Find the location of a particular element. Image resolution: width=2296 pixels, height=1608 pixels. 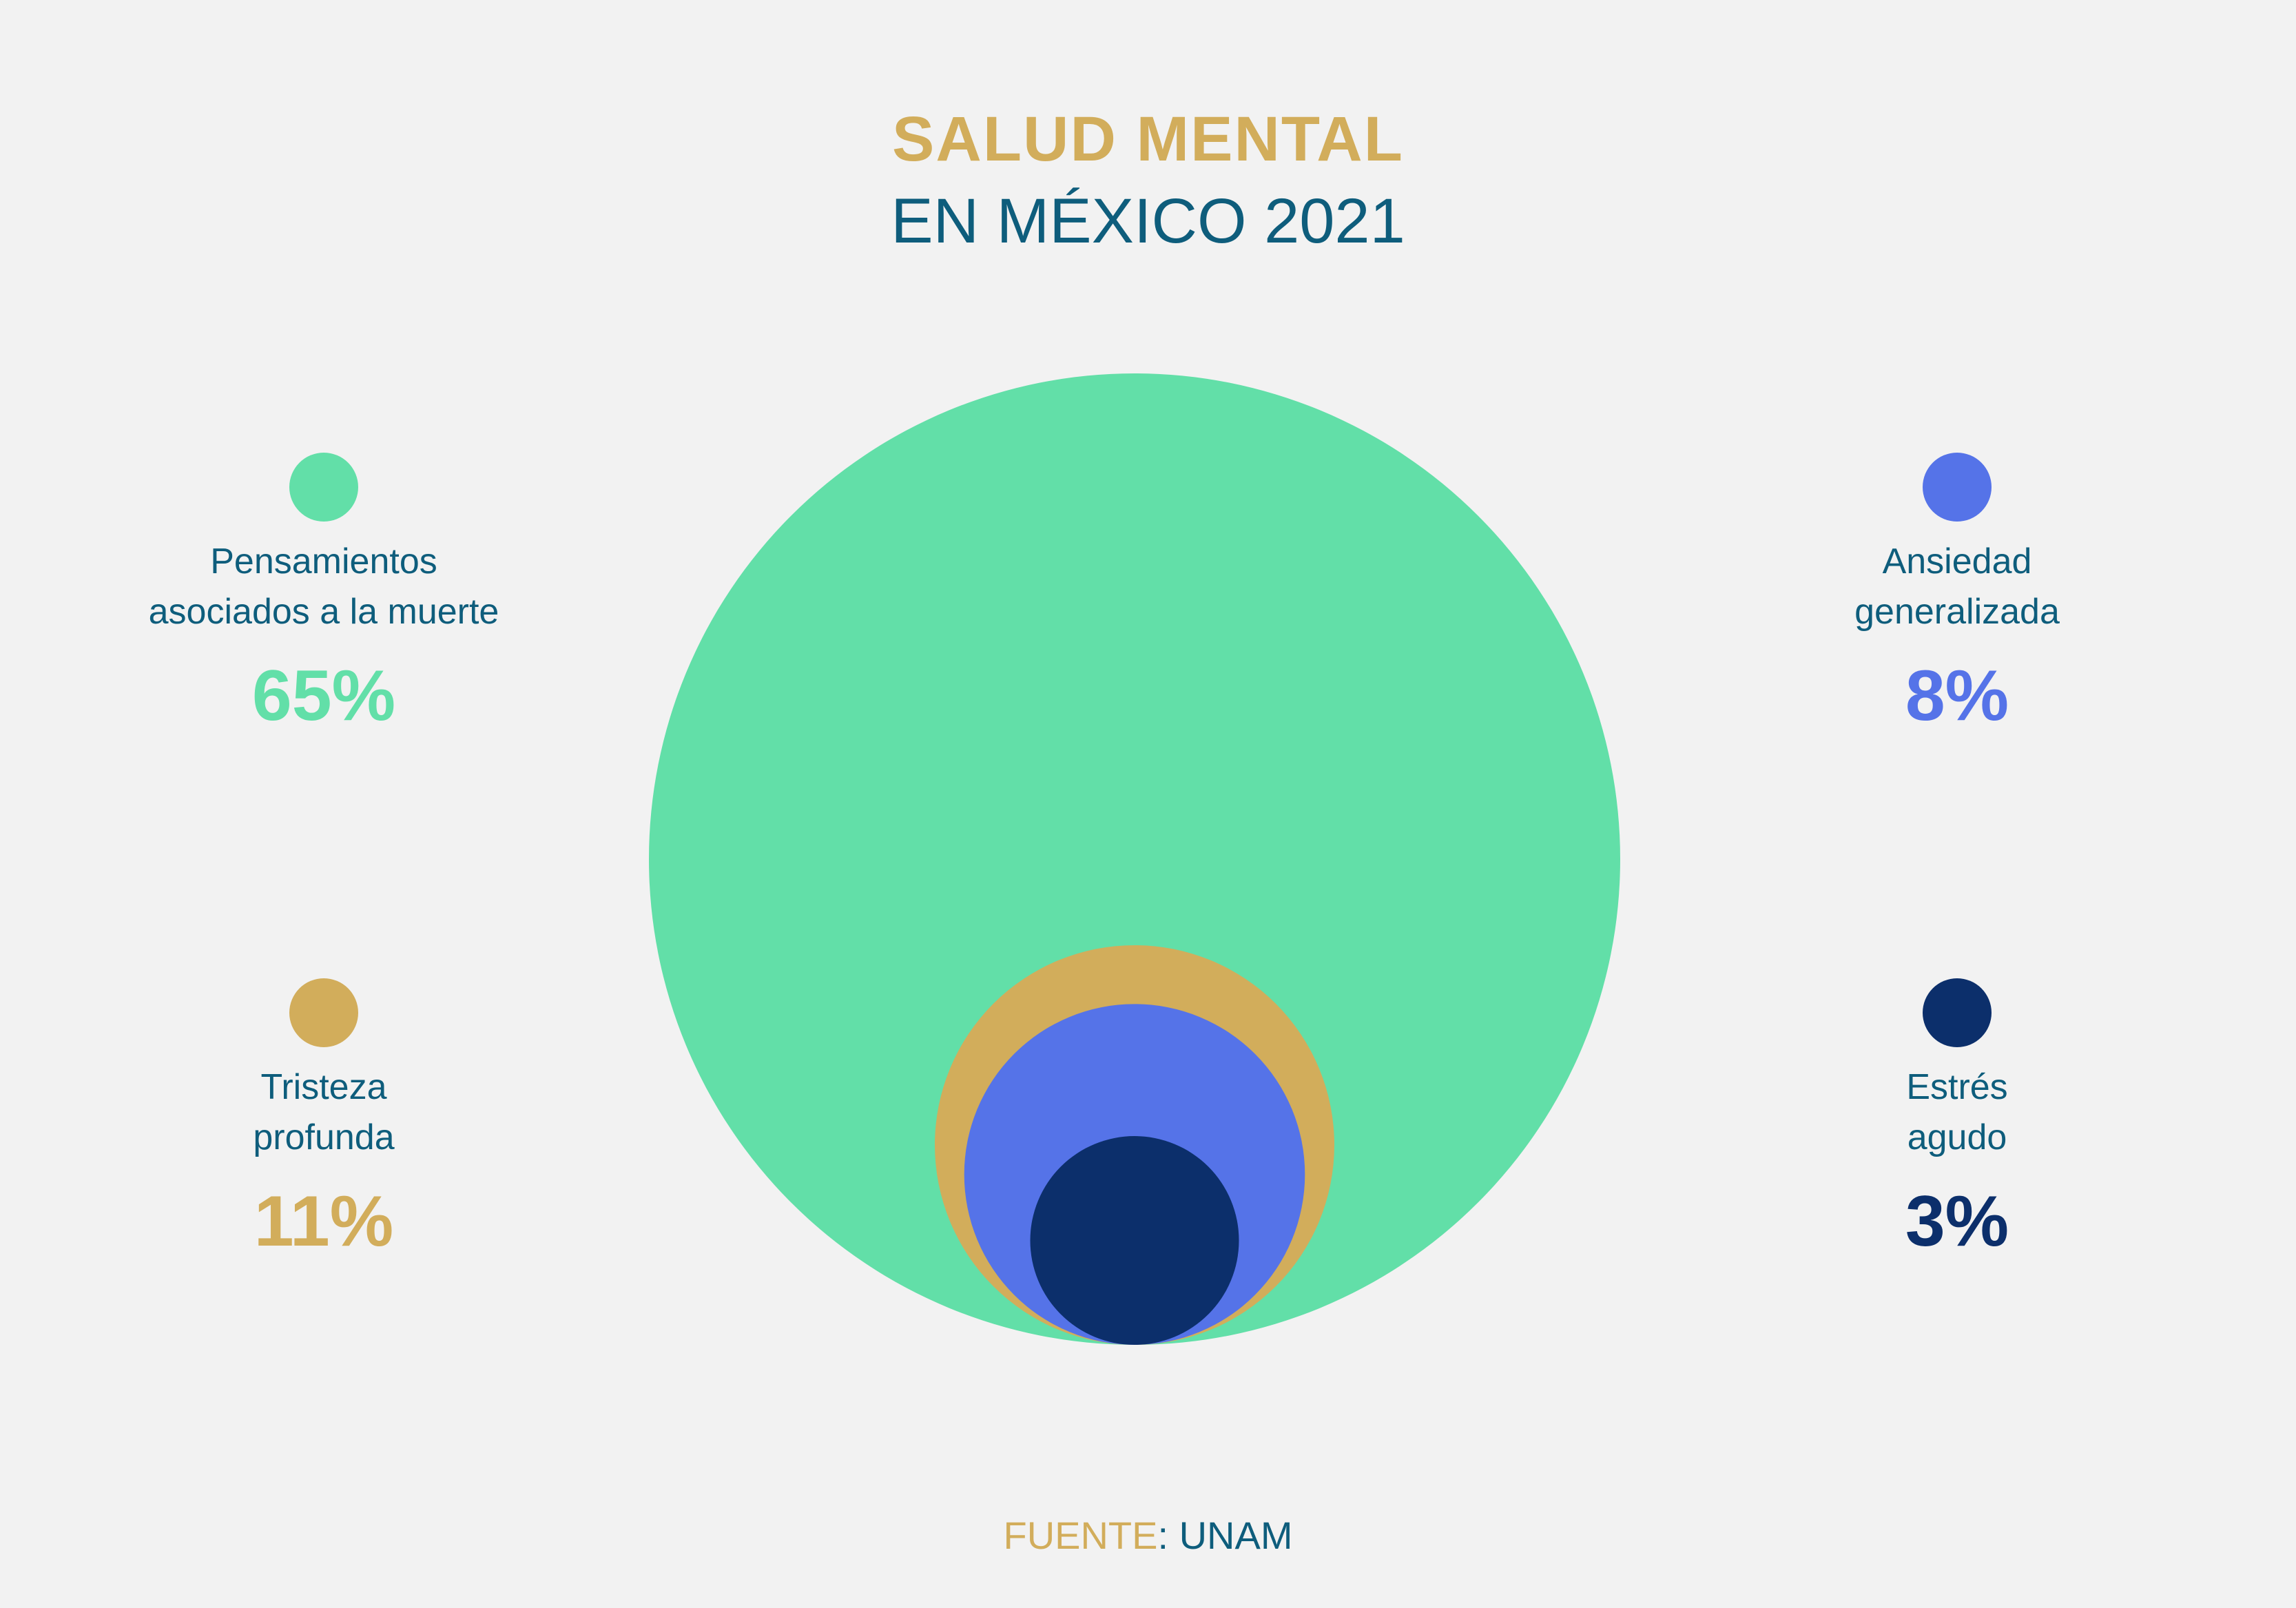

legend-label-pensamientos: Pensamientos asociados a la muerte is located at coordinates (323, 587).